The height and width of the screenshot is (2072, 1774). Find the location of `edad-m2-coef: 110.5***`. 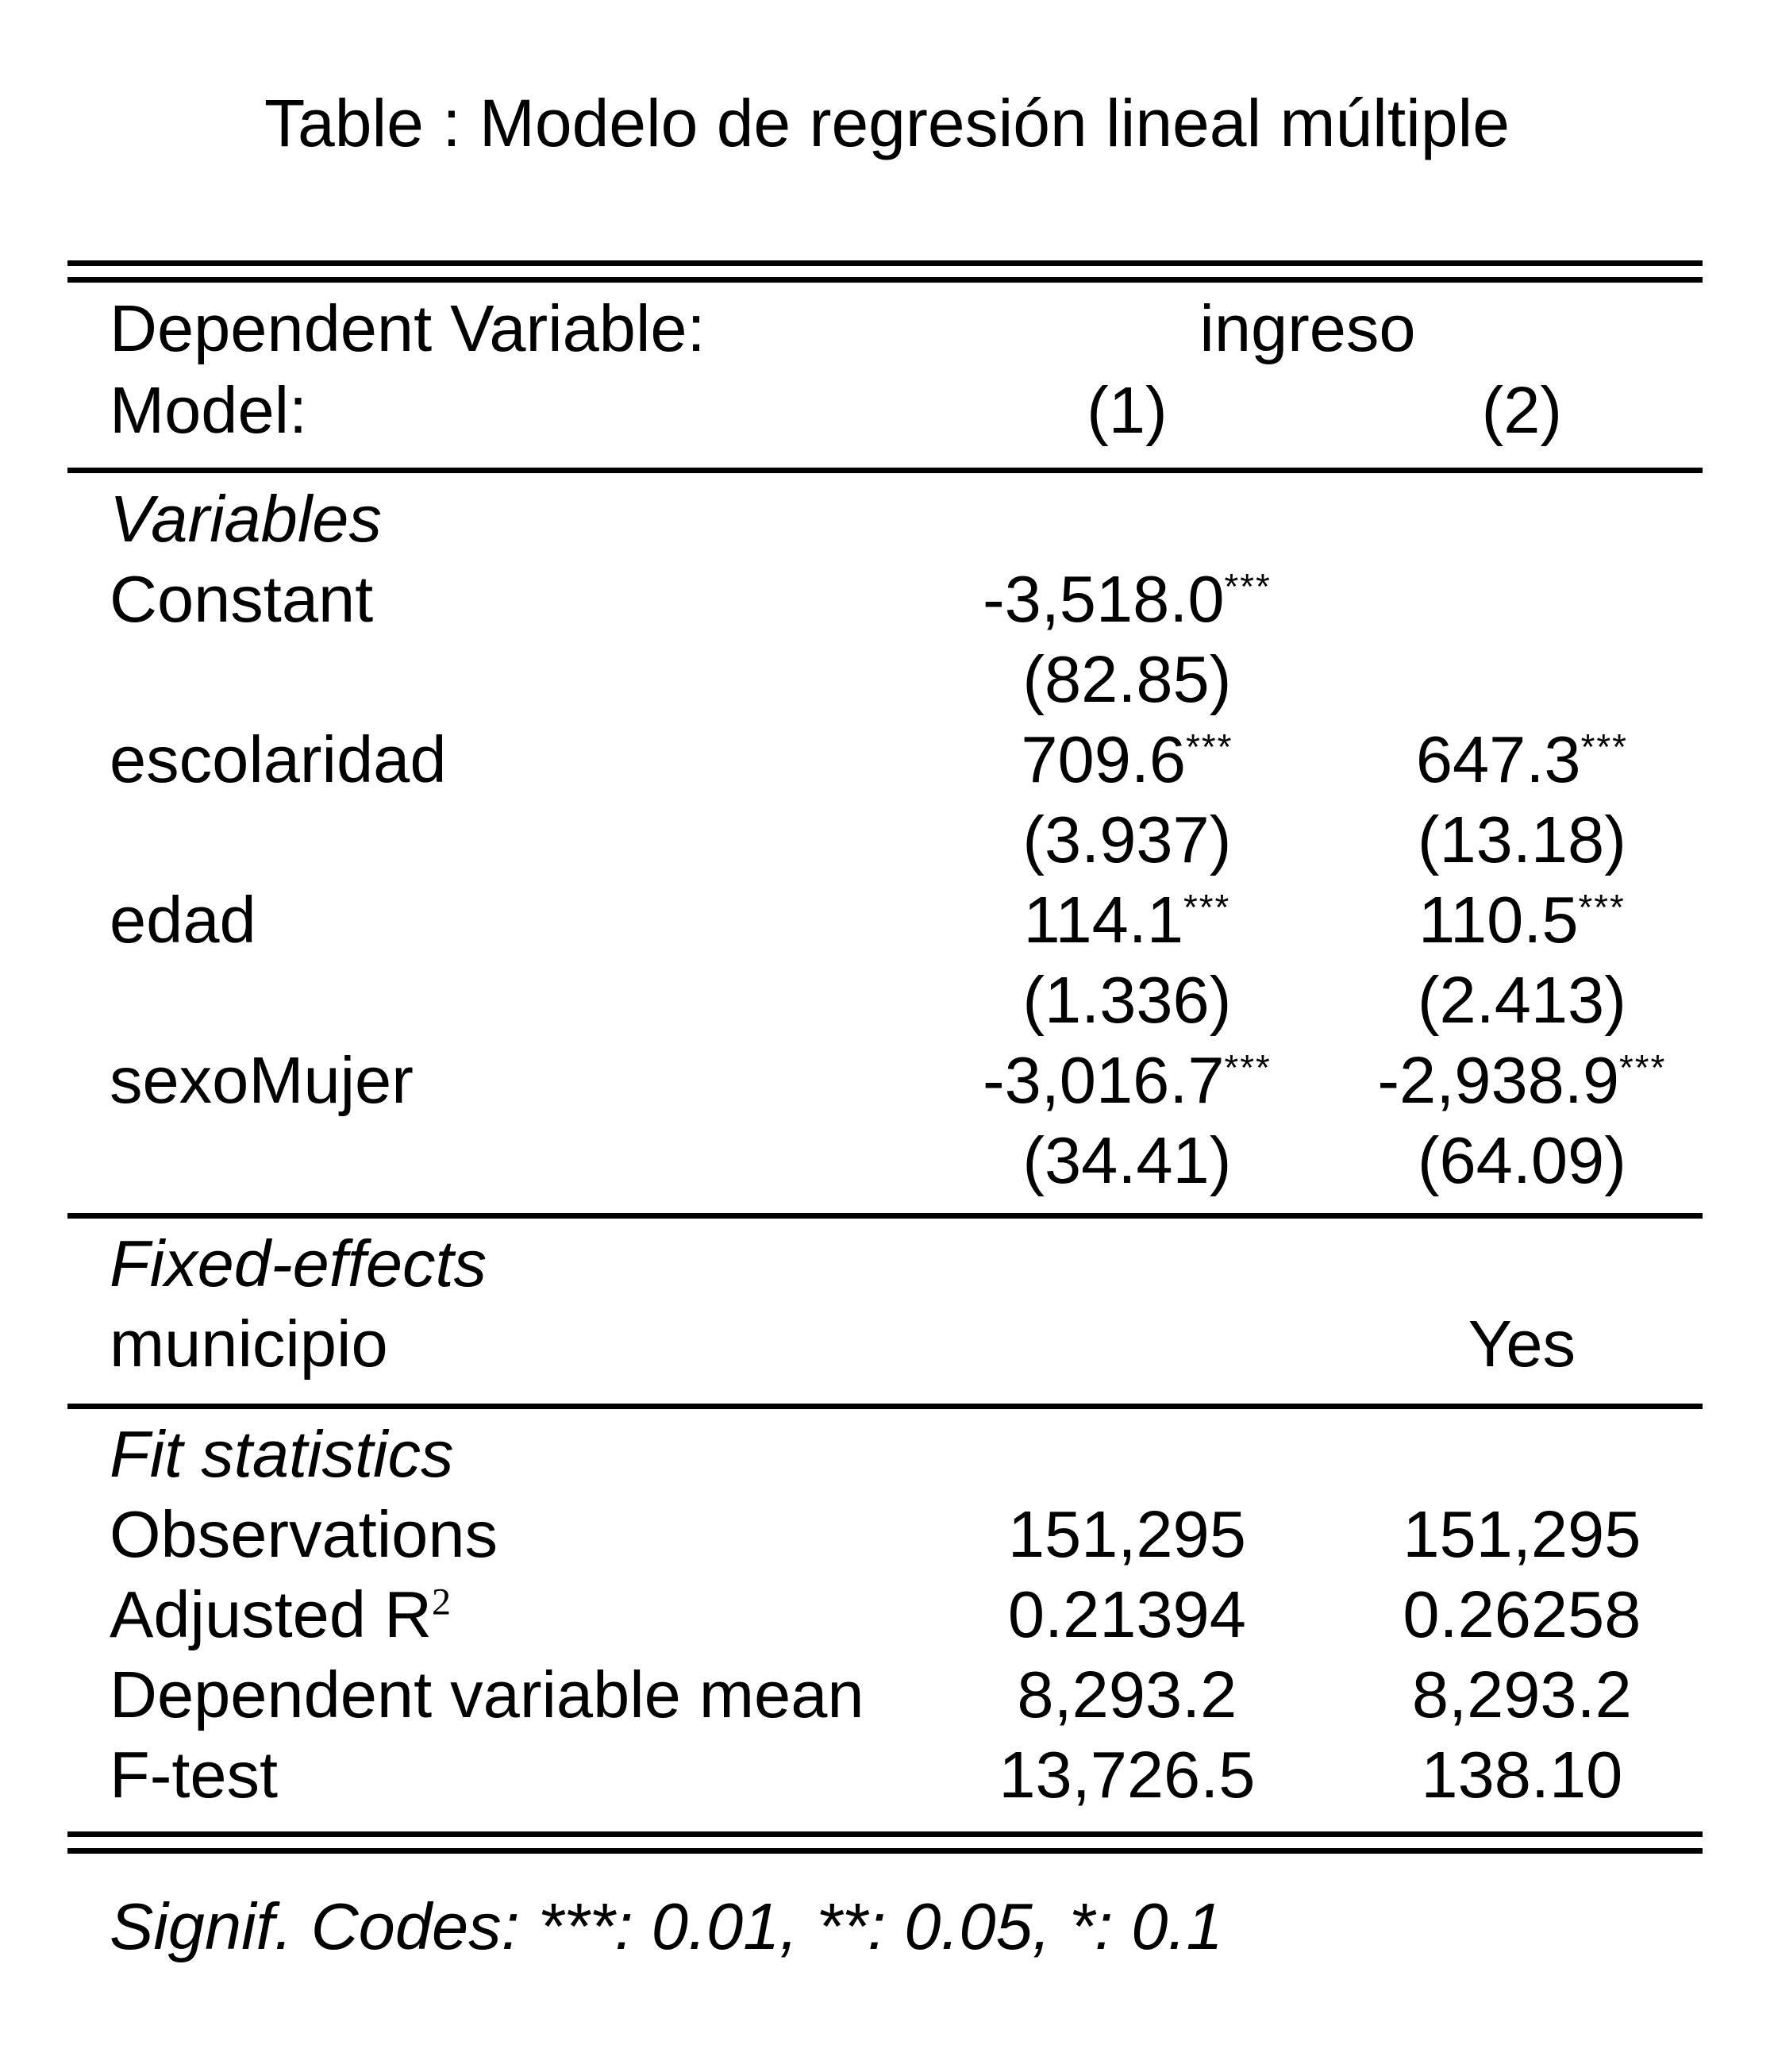

edad-m2-coef: 110.5*** is located at coordinates (1522, 920).